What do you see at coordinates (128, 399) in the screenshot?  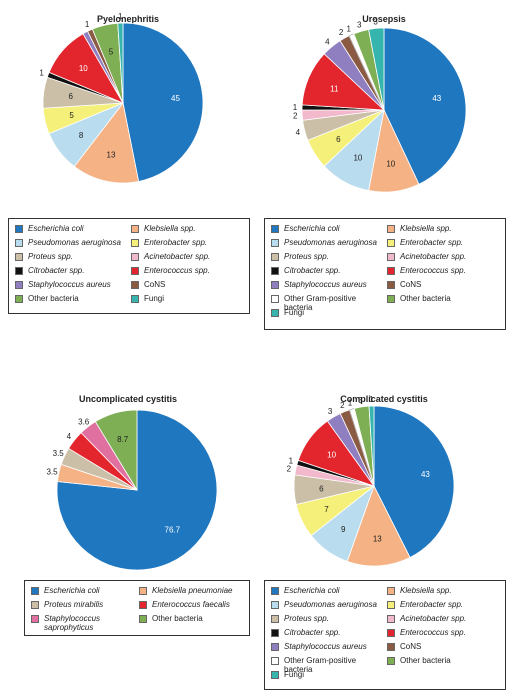 I see `chart-title: Uncomplicated cystitis` at bounding box center [128, 399].